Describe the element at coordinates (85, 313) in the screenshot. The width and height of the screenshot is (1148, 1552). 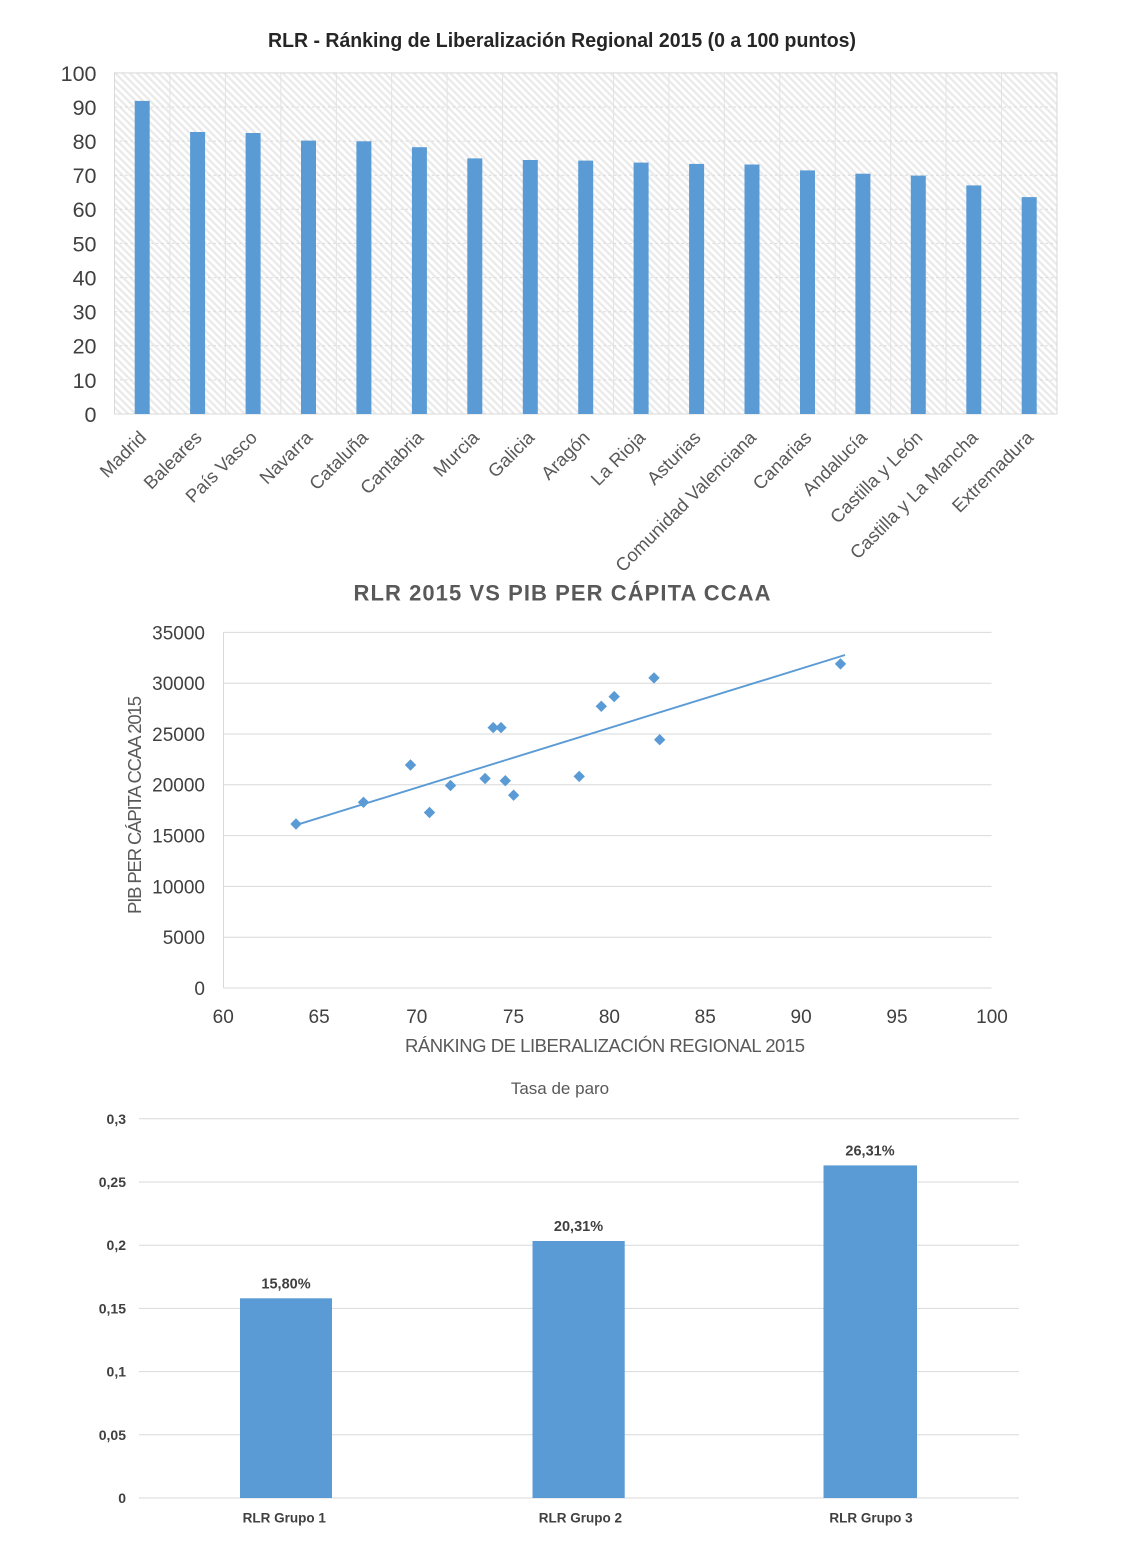
I see `svg-text: 30` at that location.